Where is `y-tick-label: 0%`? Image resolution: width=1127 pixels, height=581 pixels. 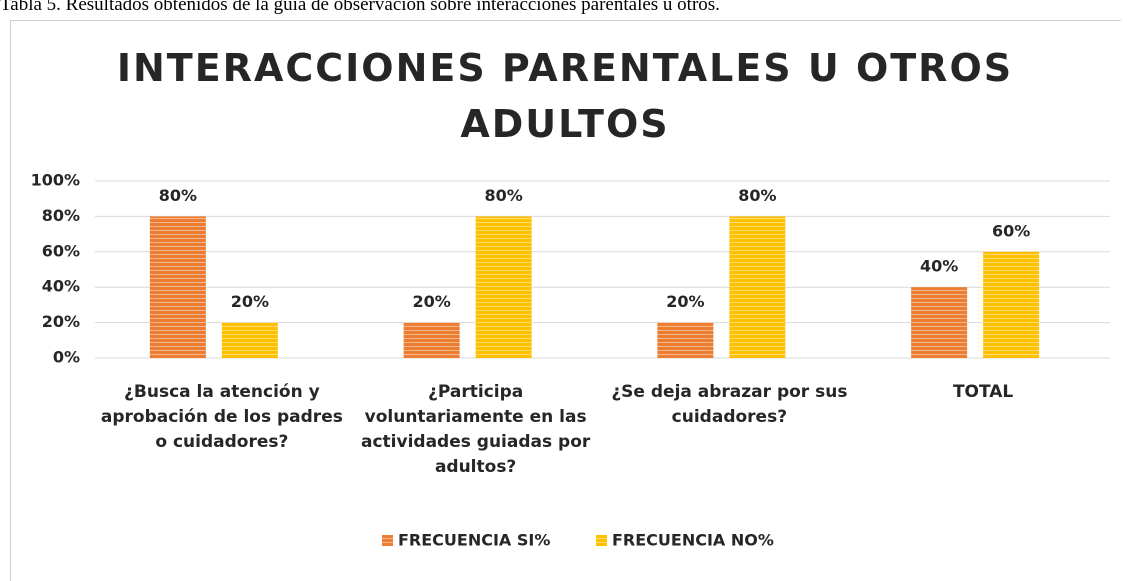
y-tick-label: 0% is located at coordinates (66, 357).